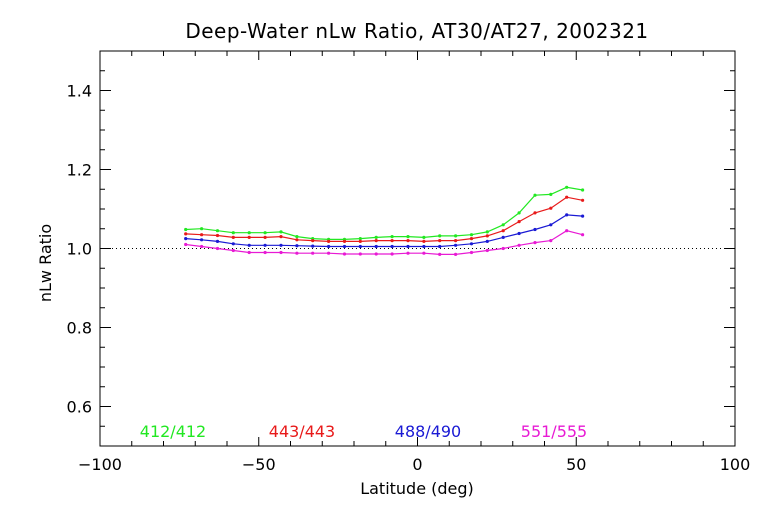  I want to click on x-tick-label: −100, so click(100, 464).